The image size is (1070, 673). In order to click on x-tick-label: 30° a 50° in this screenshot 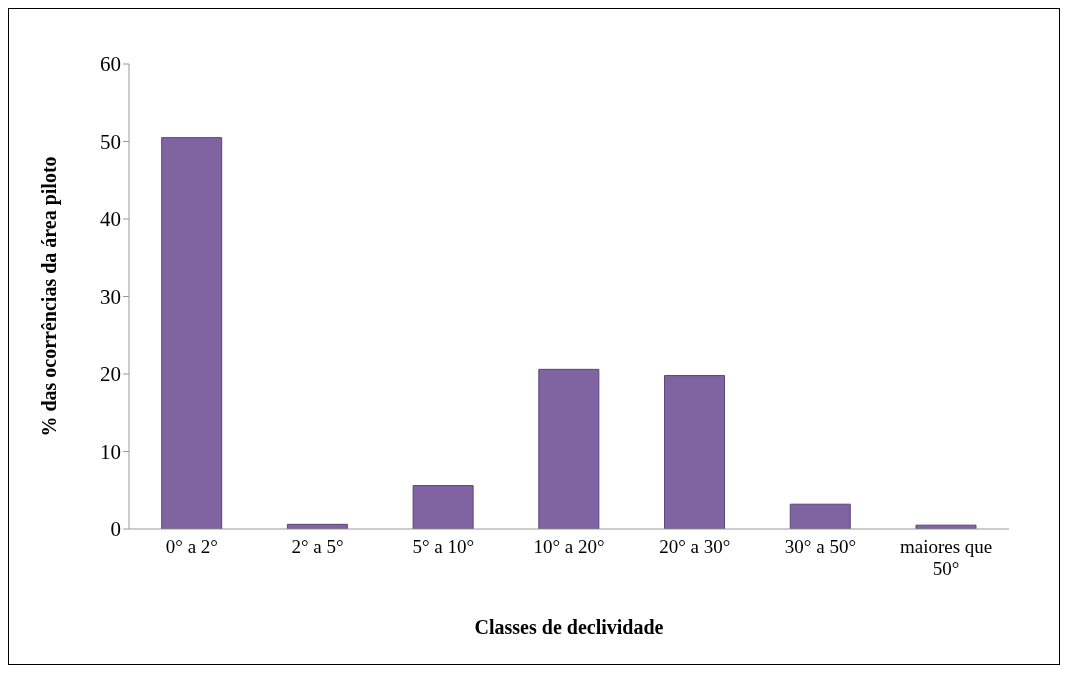, I will do `click(820, 546)`.